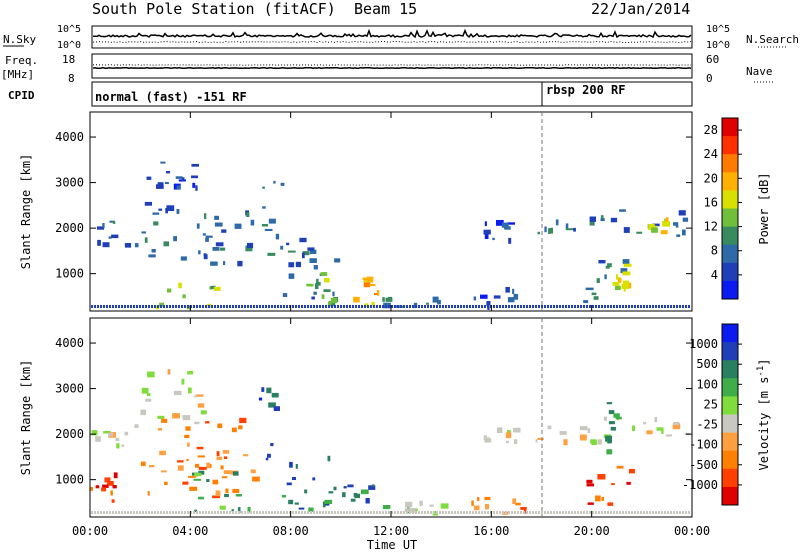 This screenshot has width=800, height=554. I want to click on cpid-strip: CPID normal (fast) -151 RF rbsp 200 RF, so click(350, 94).